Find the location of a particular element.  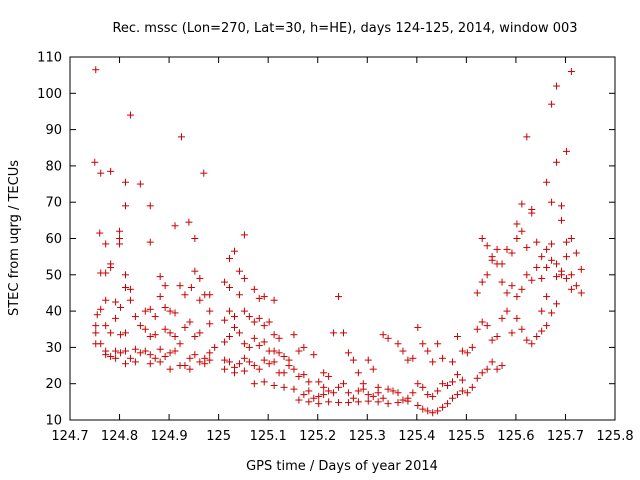

y-tick-label: 10 is located at coordinates (53, 421).